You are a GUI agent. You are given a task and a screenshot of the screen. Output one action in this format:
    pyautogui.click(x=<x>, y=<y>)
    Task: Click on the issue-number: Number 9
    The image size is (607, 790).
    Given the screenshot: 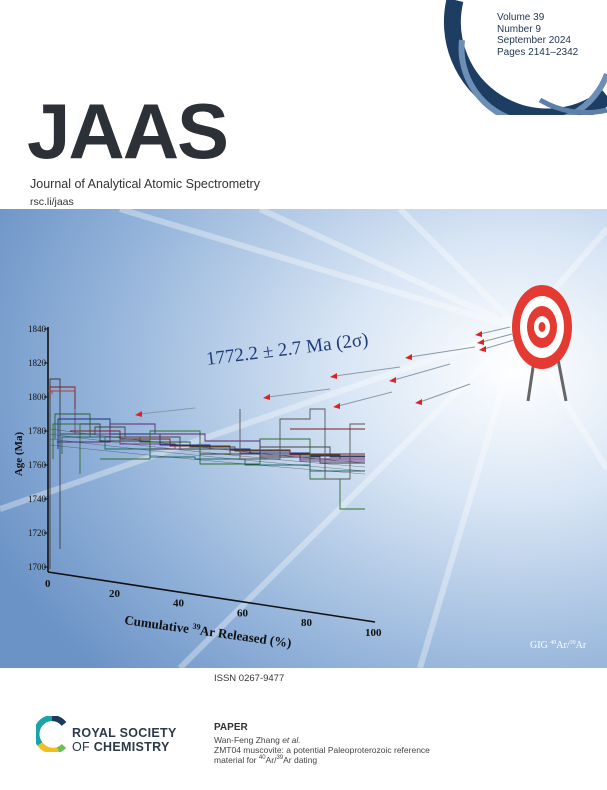 What is the action you would take?
    pyautogui.click(x=519, y=29)
    